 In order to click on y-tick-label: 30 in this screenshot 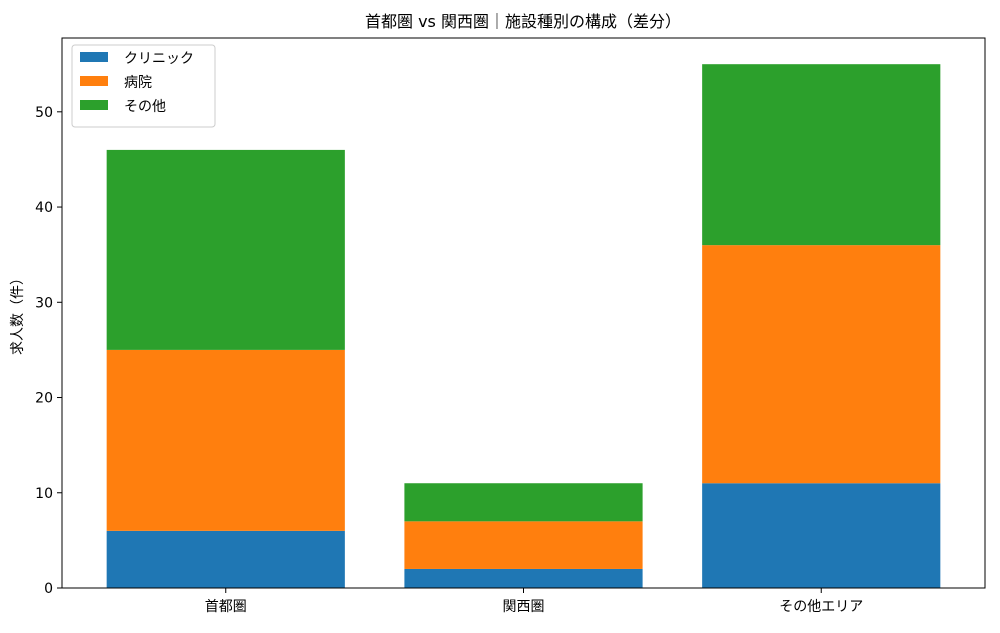, I will do `click(44, 303)`.